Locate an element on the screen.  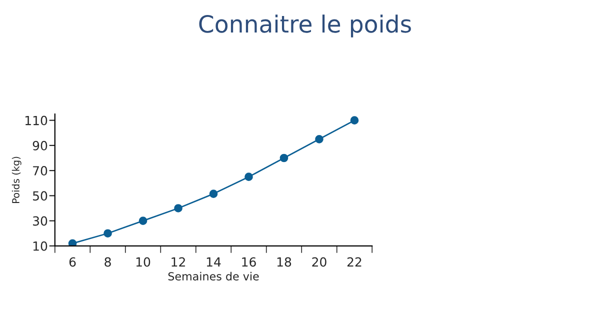
y-tick-label: 10 is located at coordinates (40, 246).